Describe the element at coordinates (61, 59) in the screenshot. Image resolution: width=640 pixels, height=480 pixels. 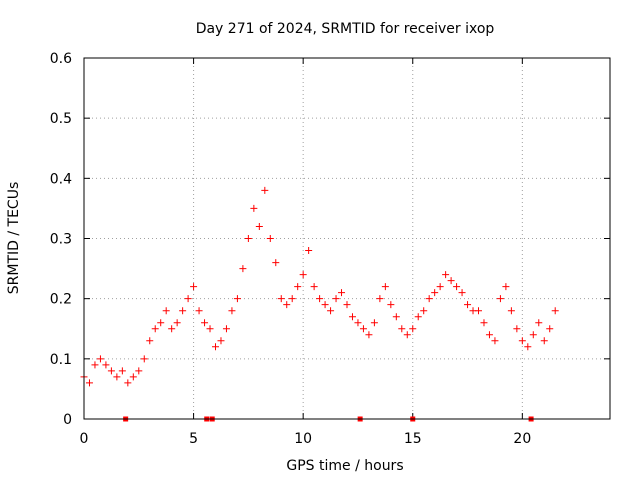
I see `y-tick-label: 0.6` at that location.